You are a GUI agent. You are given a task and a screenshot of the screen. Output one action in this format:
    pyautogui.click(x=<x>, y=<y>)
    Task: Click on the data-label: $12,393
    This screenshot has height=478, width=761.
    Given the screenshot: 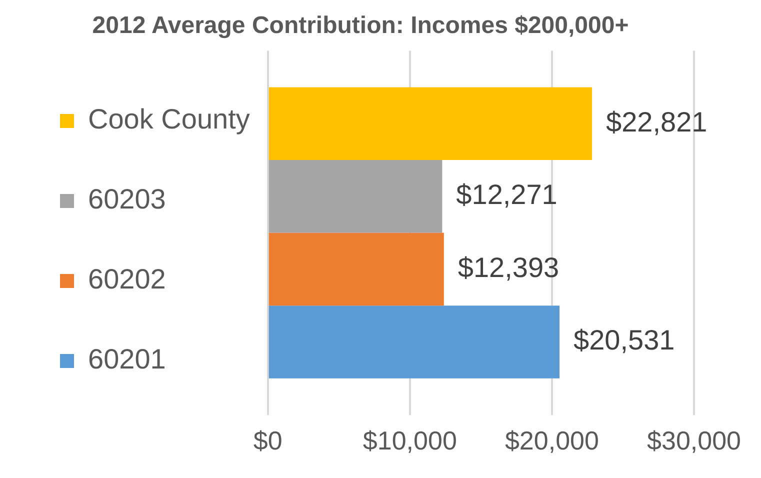 What is the action you would take?
    pyautogui.click(x=509, y=267)
    